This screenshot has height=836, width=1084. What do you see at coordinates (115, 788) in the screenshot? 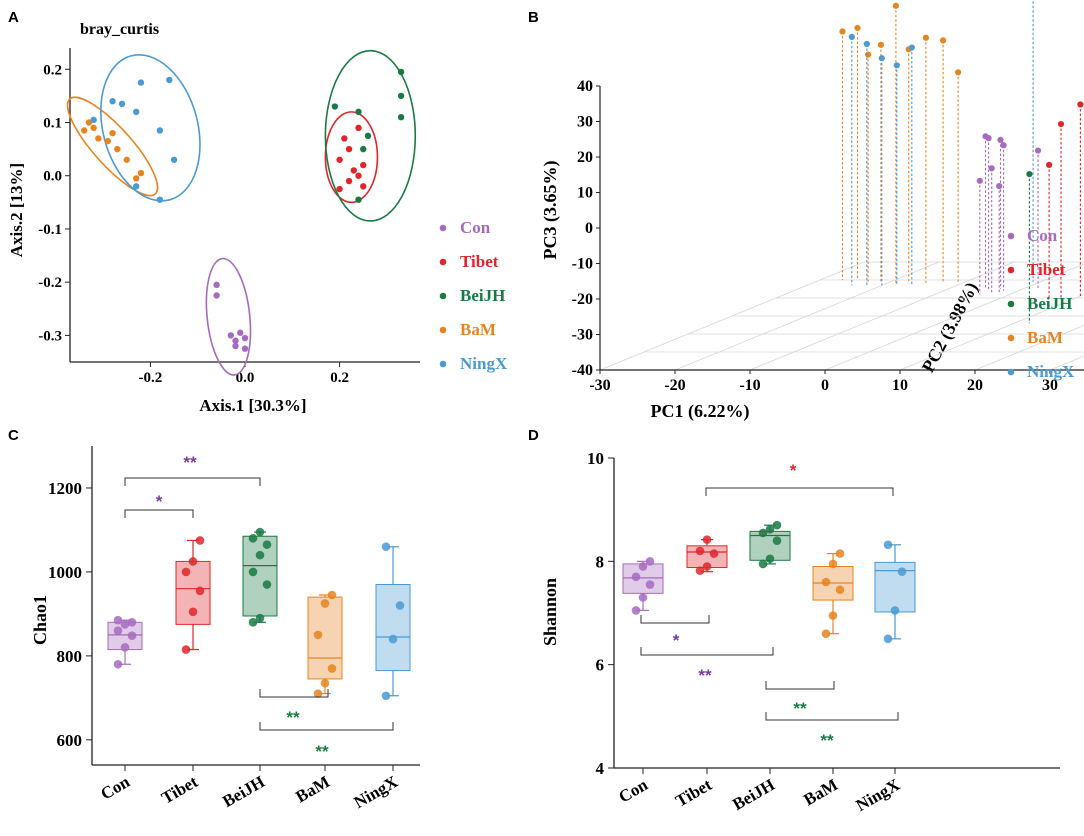
I see `x-tick-label: Con` at bounding box center [115, 788].